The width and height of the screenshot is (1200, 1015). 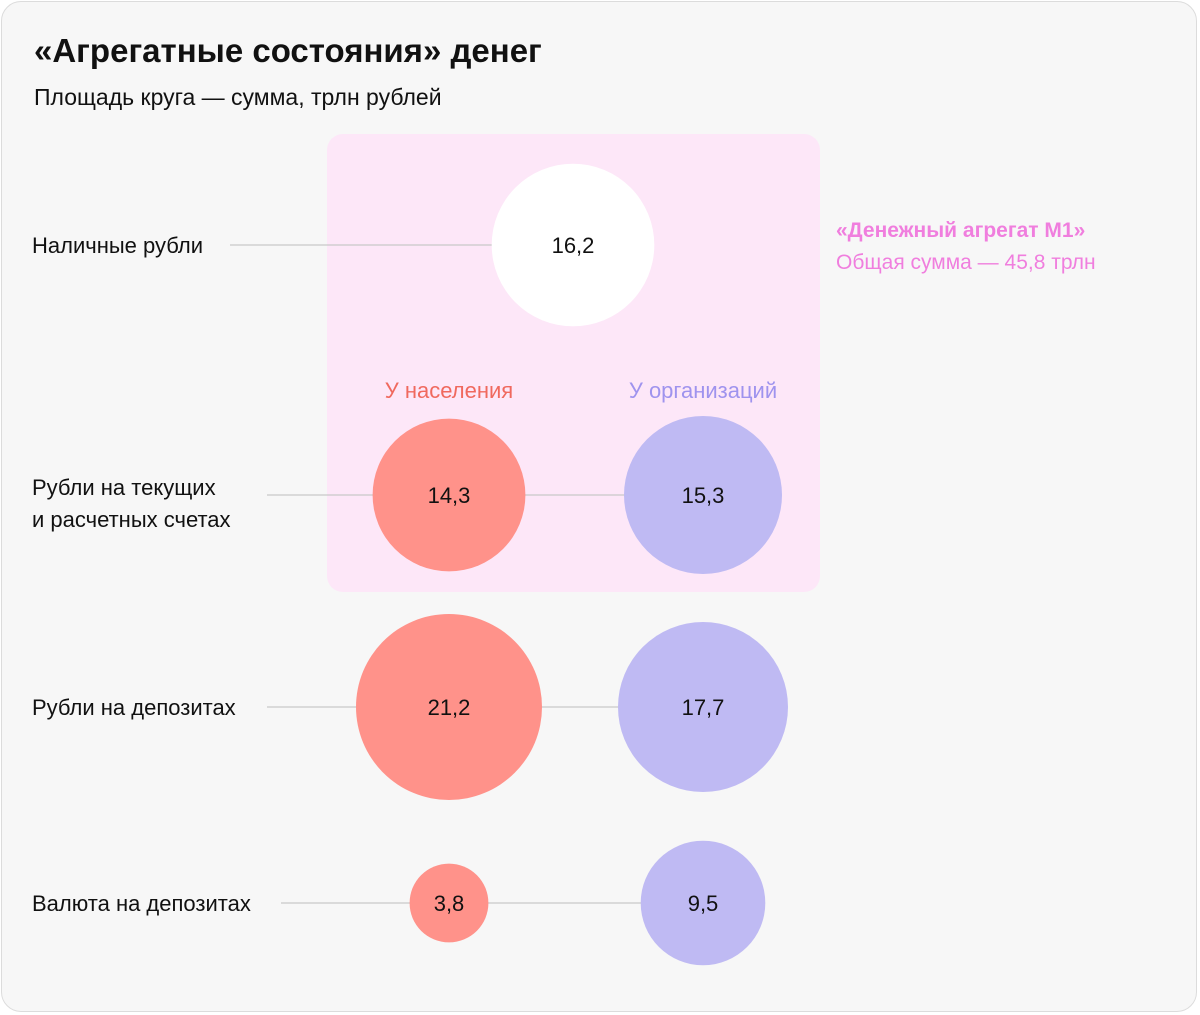 I want to click on organizations-value-label: 9,5, so click(x=703, y=903).